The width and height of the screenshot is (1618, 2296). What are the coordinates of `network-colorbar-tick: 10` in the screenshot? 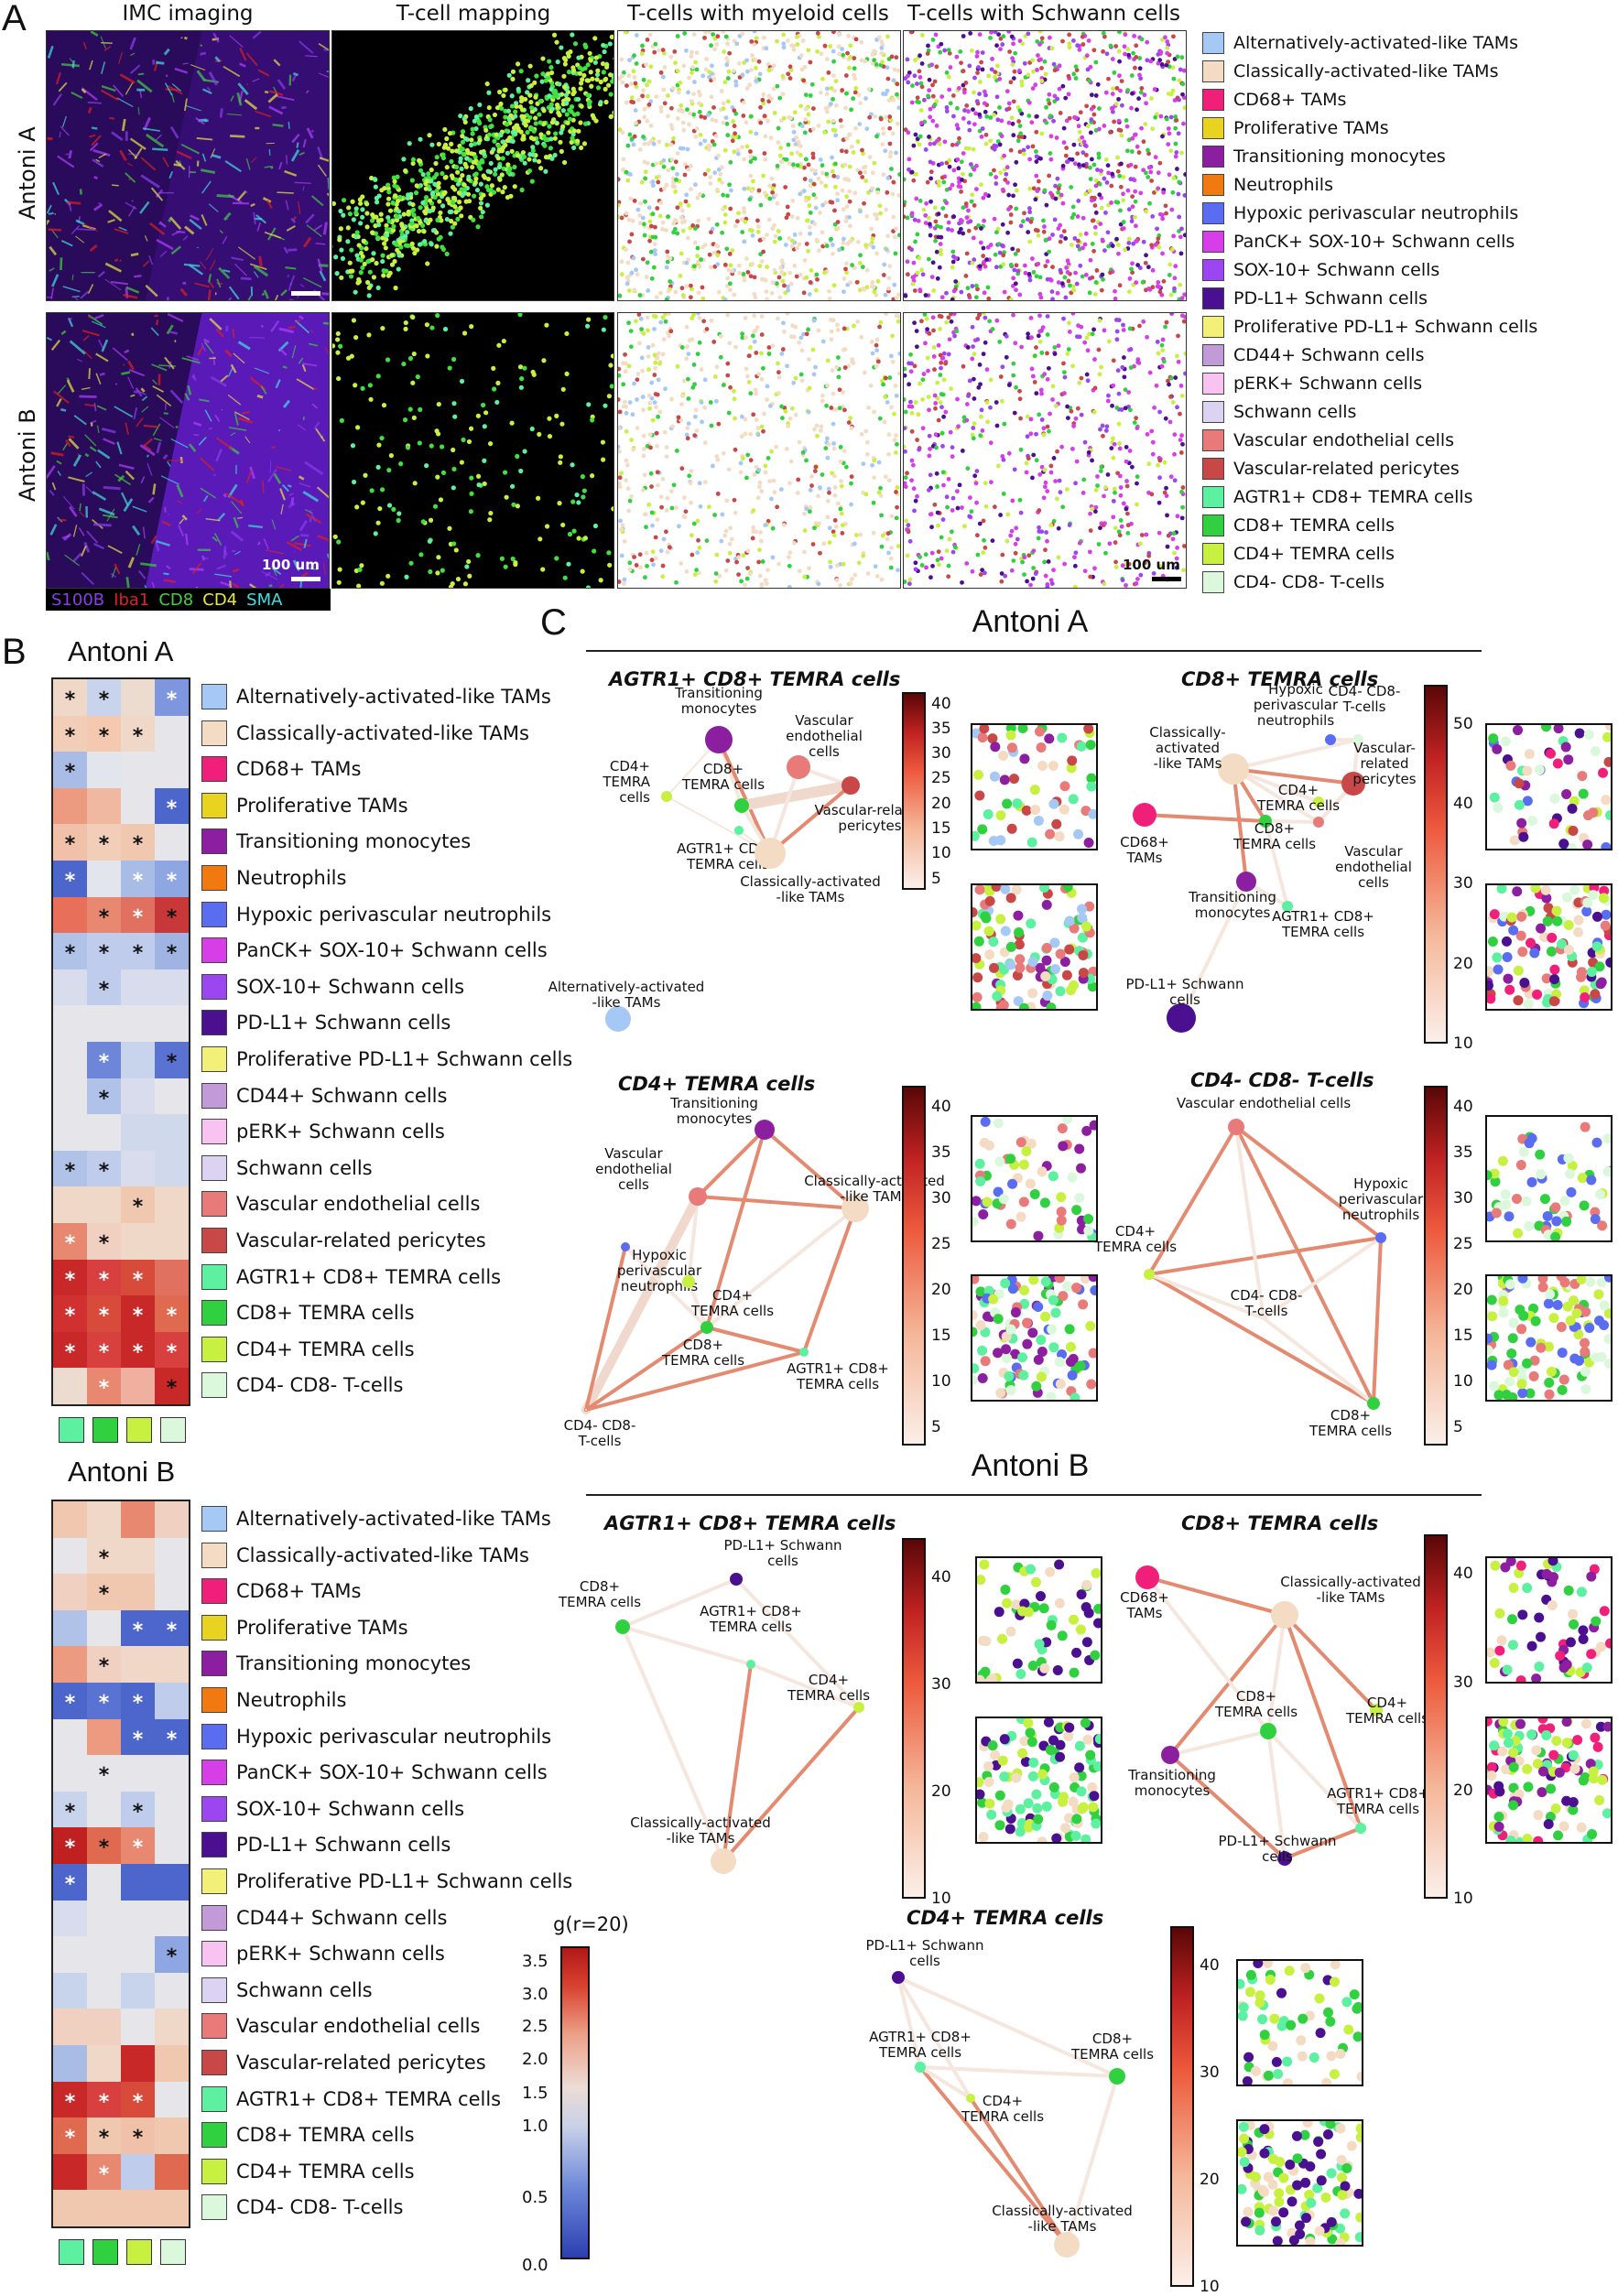 It's located at (1463, 1043).